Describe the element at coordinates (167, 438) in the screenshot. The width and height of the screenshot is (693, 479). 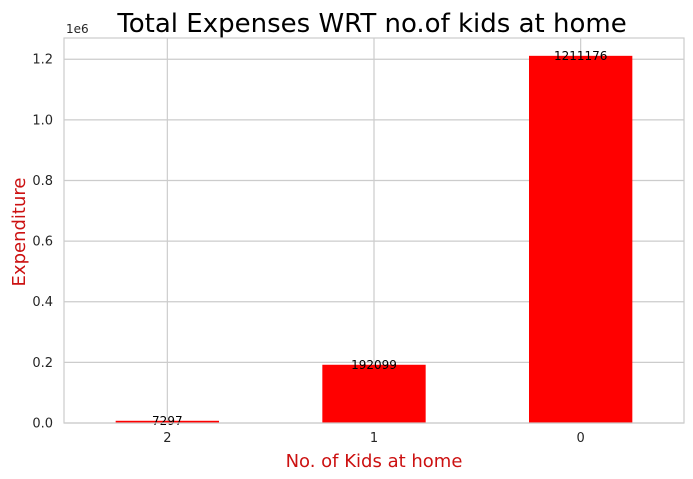
I see `x-tick-label: 2` at that location.